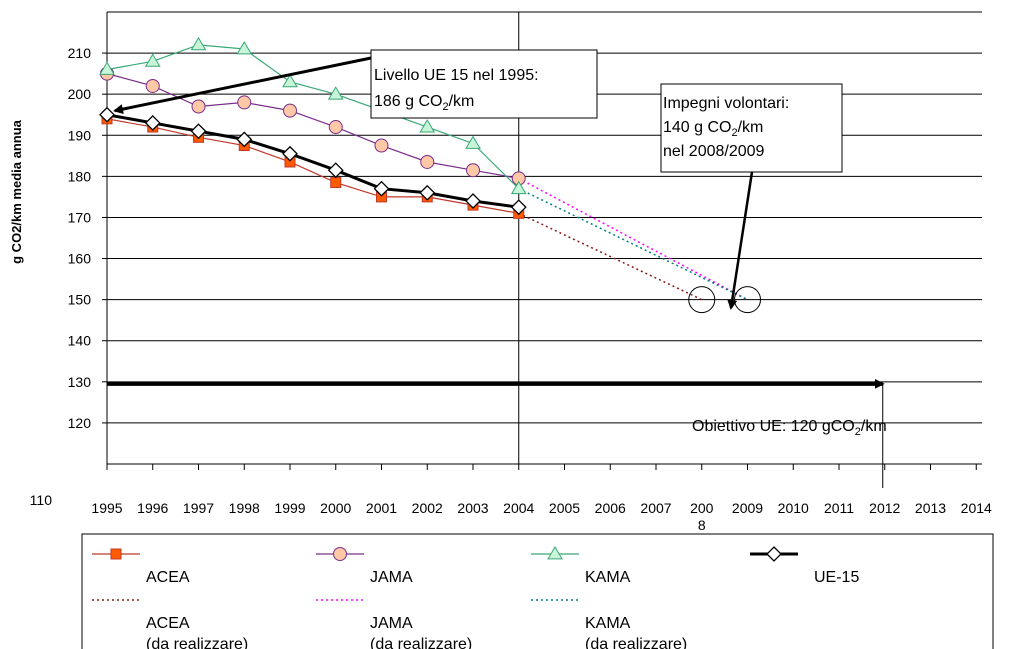 This screenshot has width=1011, height=649. What do you see at coordinates (80, 341) in the screenshot?
I see `y-tick-label-140: 140` at bounding box center [80, 341].